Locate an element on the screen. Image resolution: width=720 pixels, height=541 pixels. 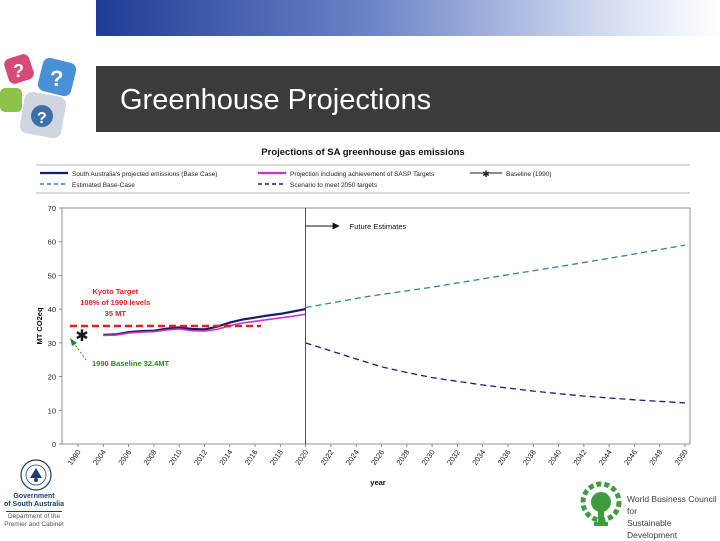
y-tick-label: 20 is located at coordinates (52, 377).